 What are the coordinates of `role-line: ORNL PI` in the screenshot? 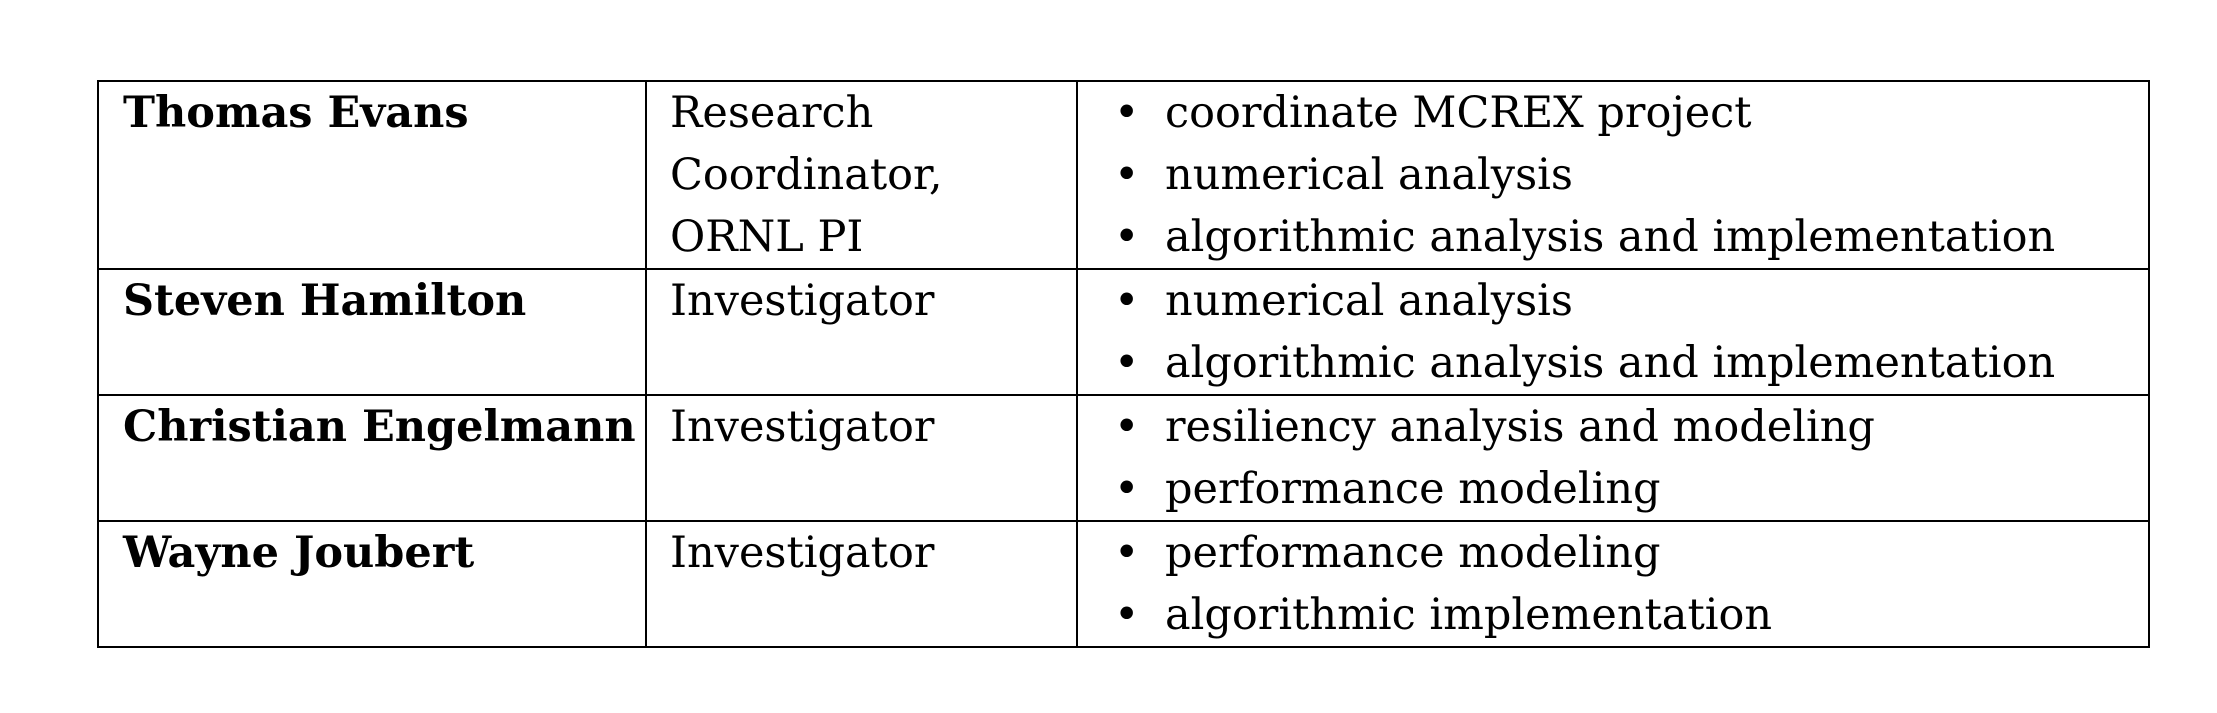 It's located at (767, 237).